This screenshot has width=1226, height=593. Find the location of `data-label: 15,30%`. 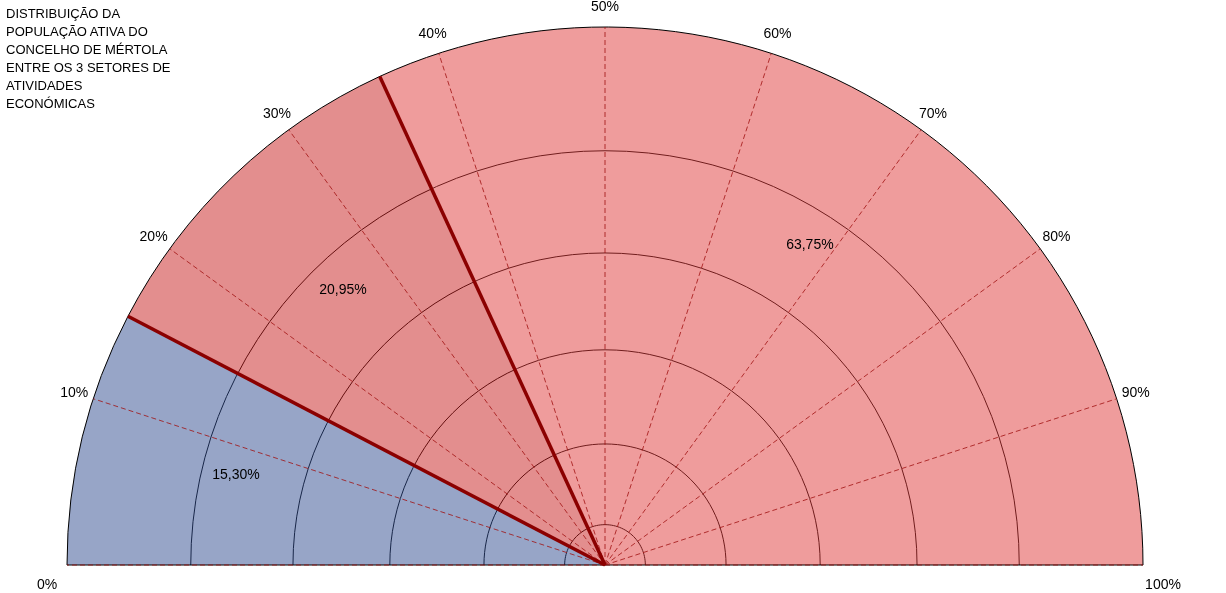

data-label: 15,30% is located at coordinates (236, 473).